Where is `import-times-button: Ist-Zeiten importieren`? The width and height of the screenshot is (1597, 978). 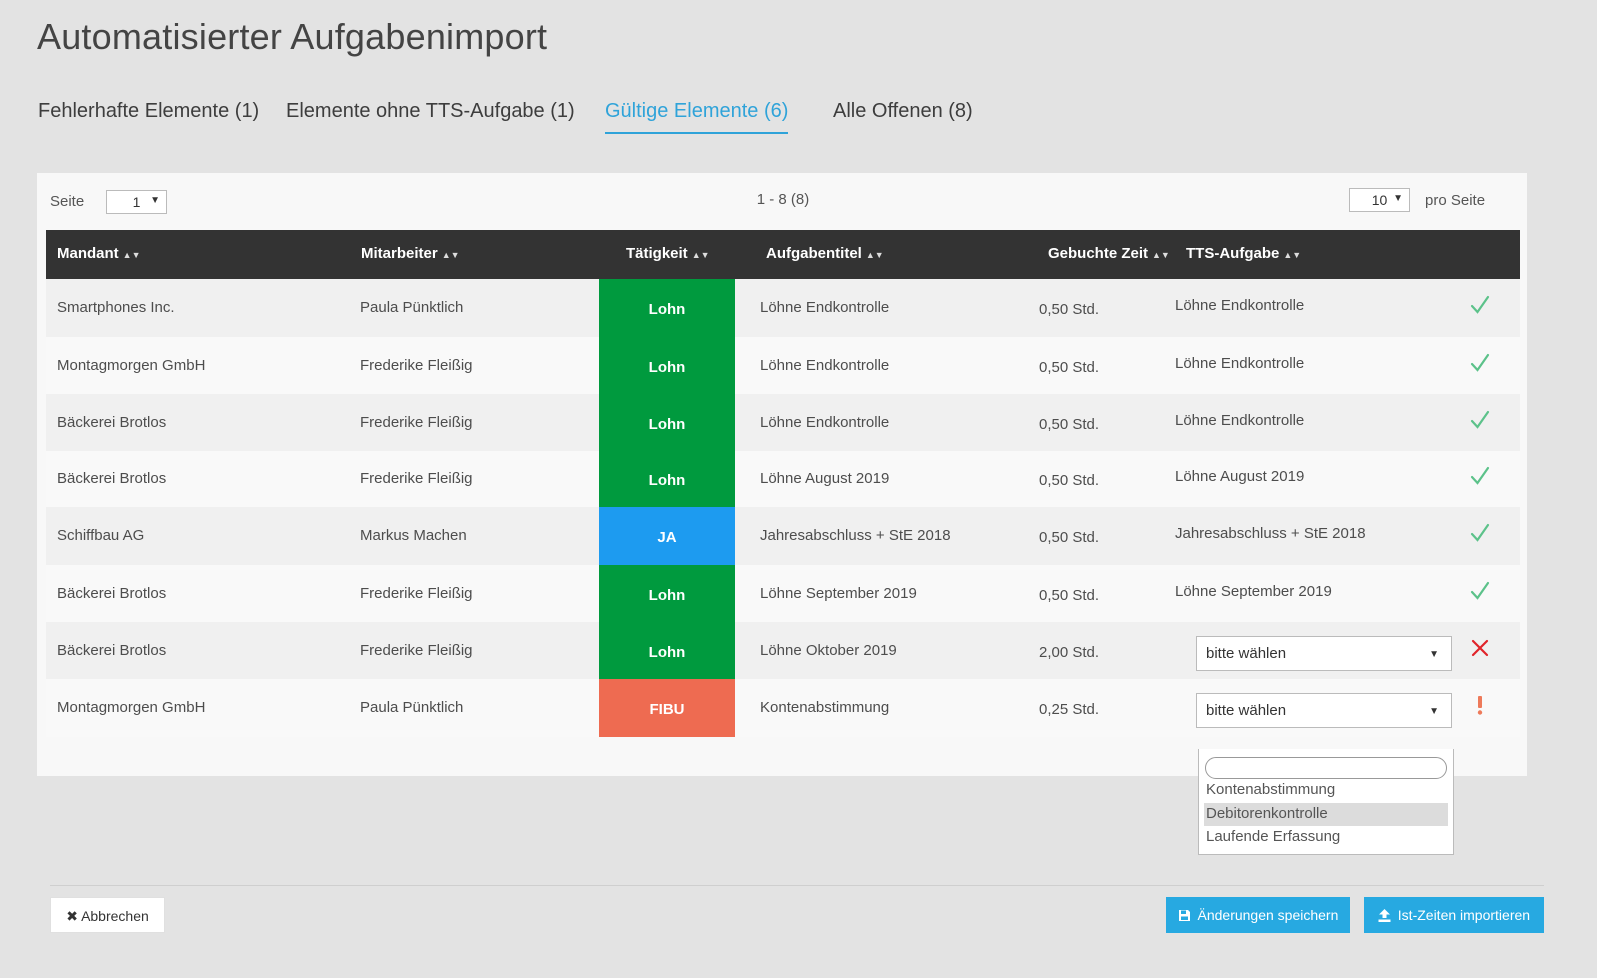
import-times-button: Ist-Zeiten importieren is located at coordinates (1454, 915).